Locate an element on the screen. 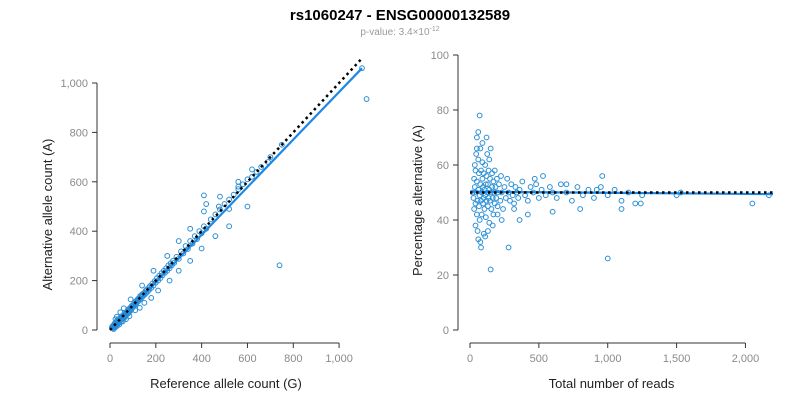  left-y-tick-label: 400 is located at coordinates (79, 232).